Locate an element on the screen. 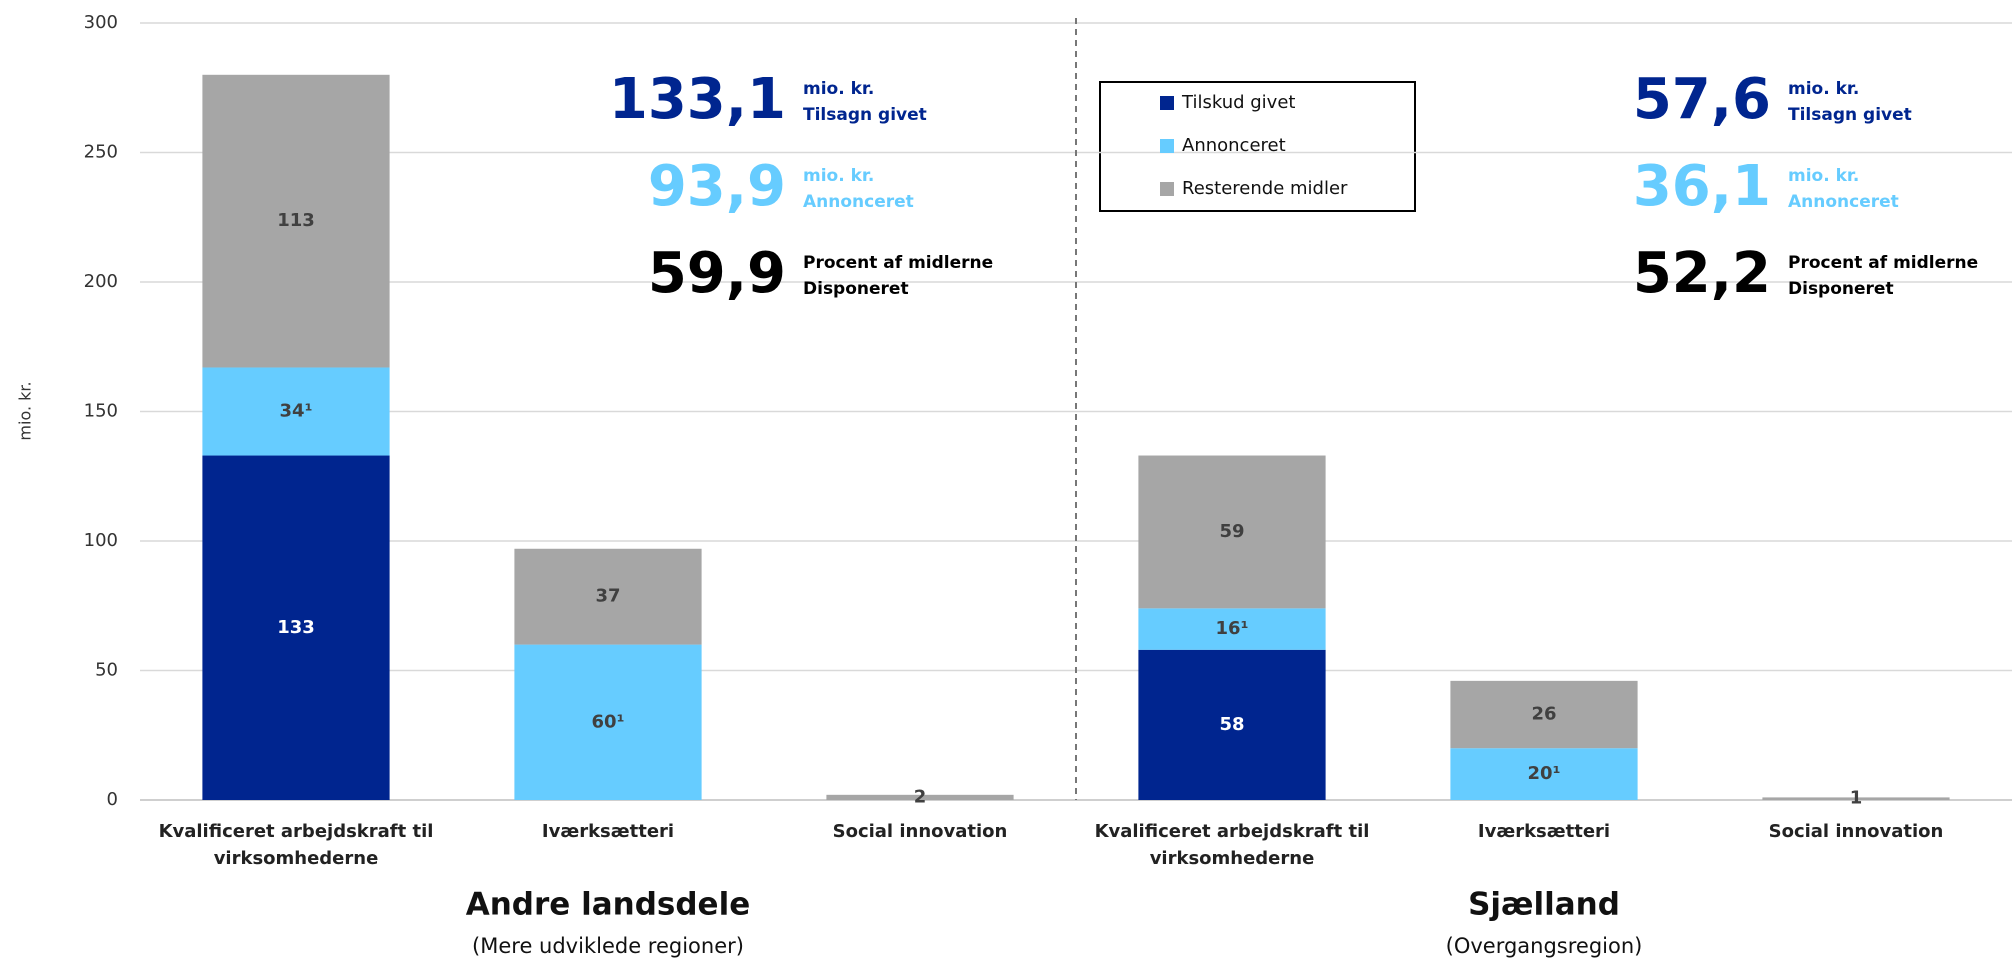  legend-label: Resterende midler is located at coordinates (1265, 188).